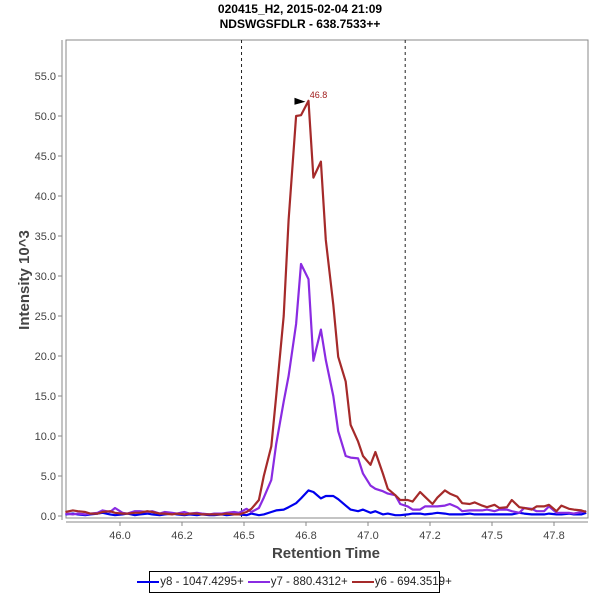  What do you see at coordinates (305, 536) in the screenshot?
I see `x-tick-label: 46.8` at bounding box center [305, 536].